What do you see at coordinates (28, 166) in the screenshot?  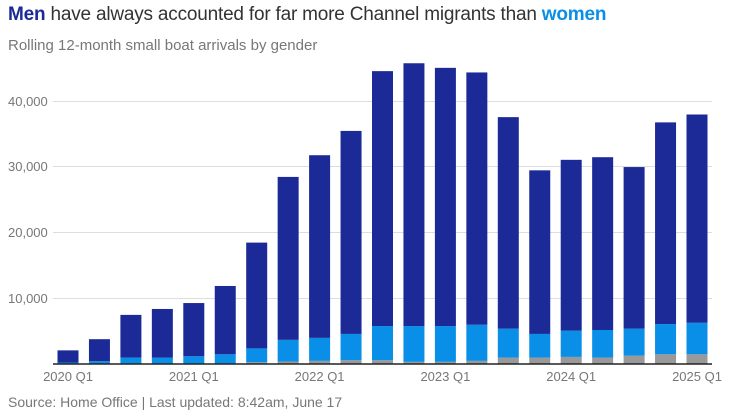 I see `y-tick-label: 30,000` at bounding box center [28, 166].